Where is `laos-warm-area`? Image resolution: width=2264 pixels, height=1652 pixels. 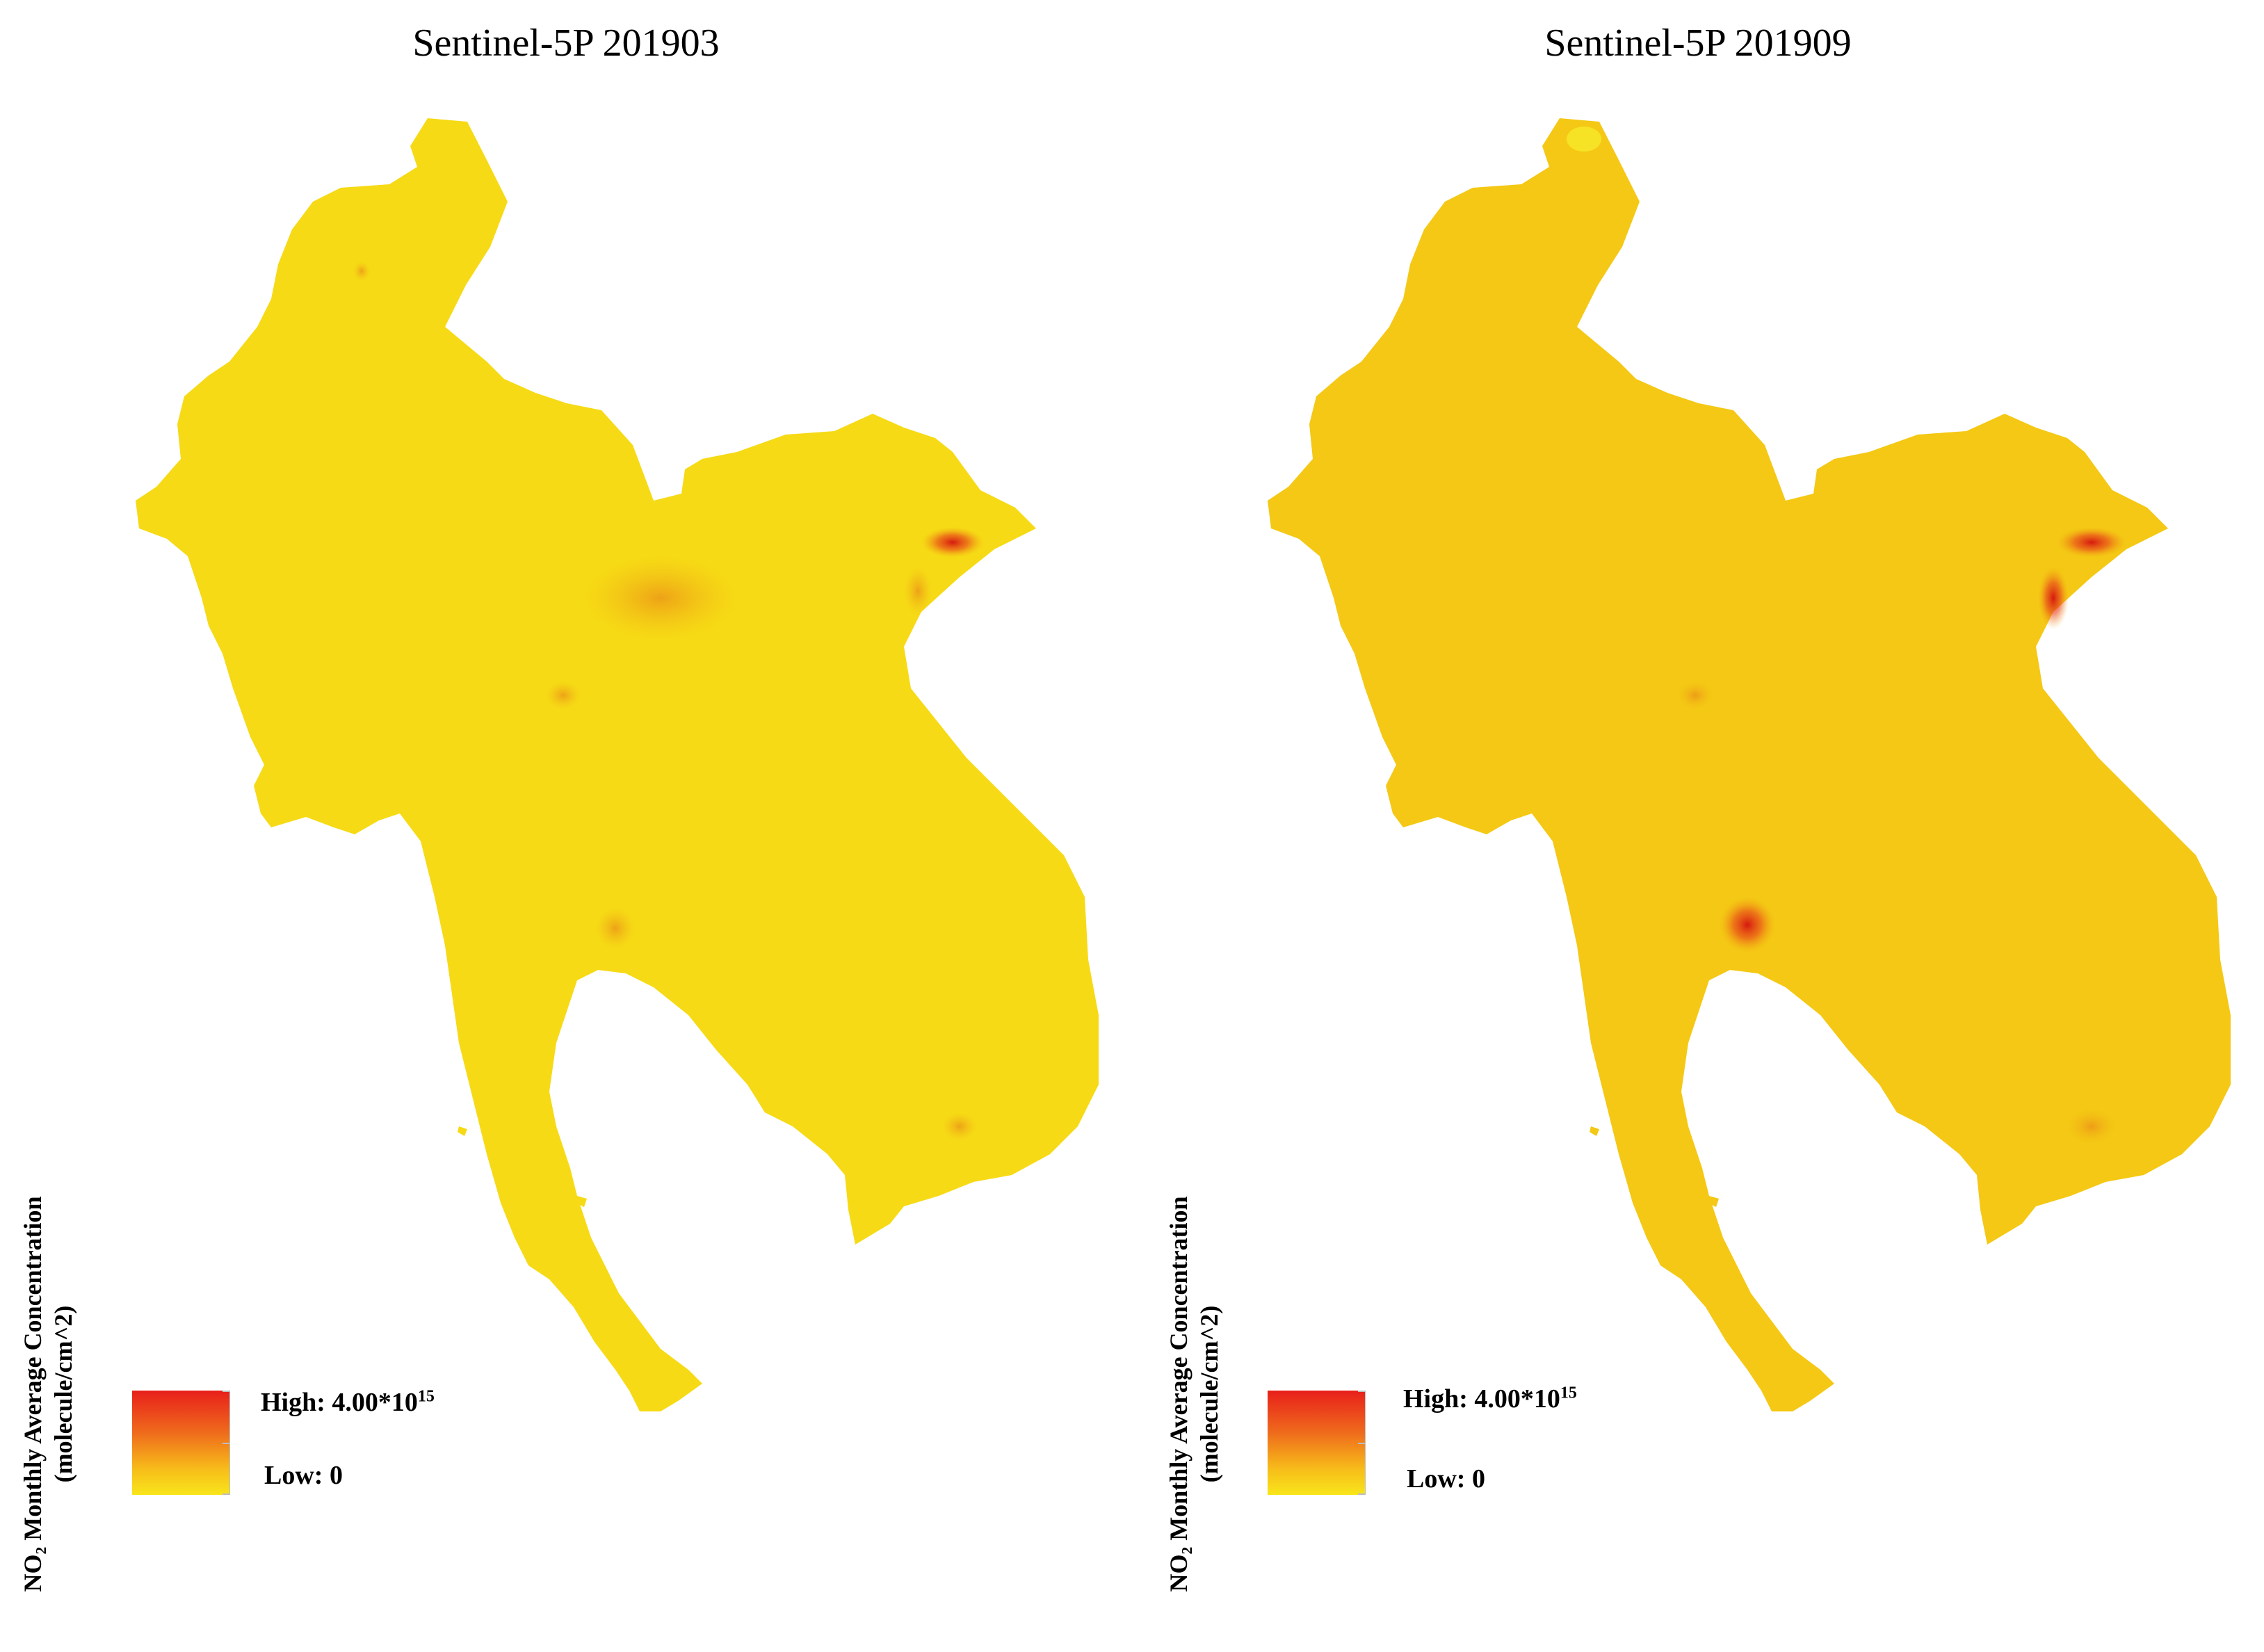 laos-warm-area is located at coordinates (661, 598).